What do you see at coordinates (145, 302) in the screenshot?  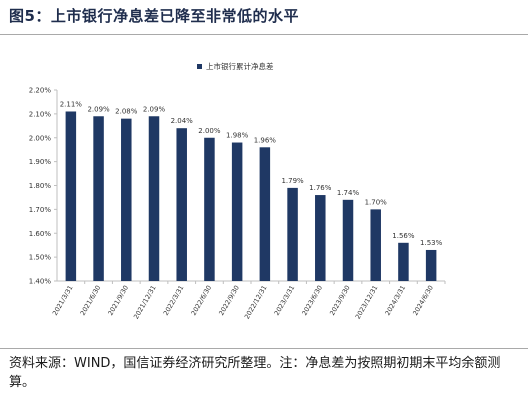 I see `x-tick-label: 2021/12/31` at bounding box center [145, 302].